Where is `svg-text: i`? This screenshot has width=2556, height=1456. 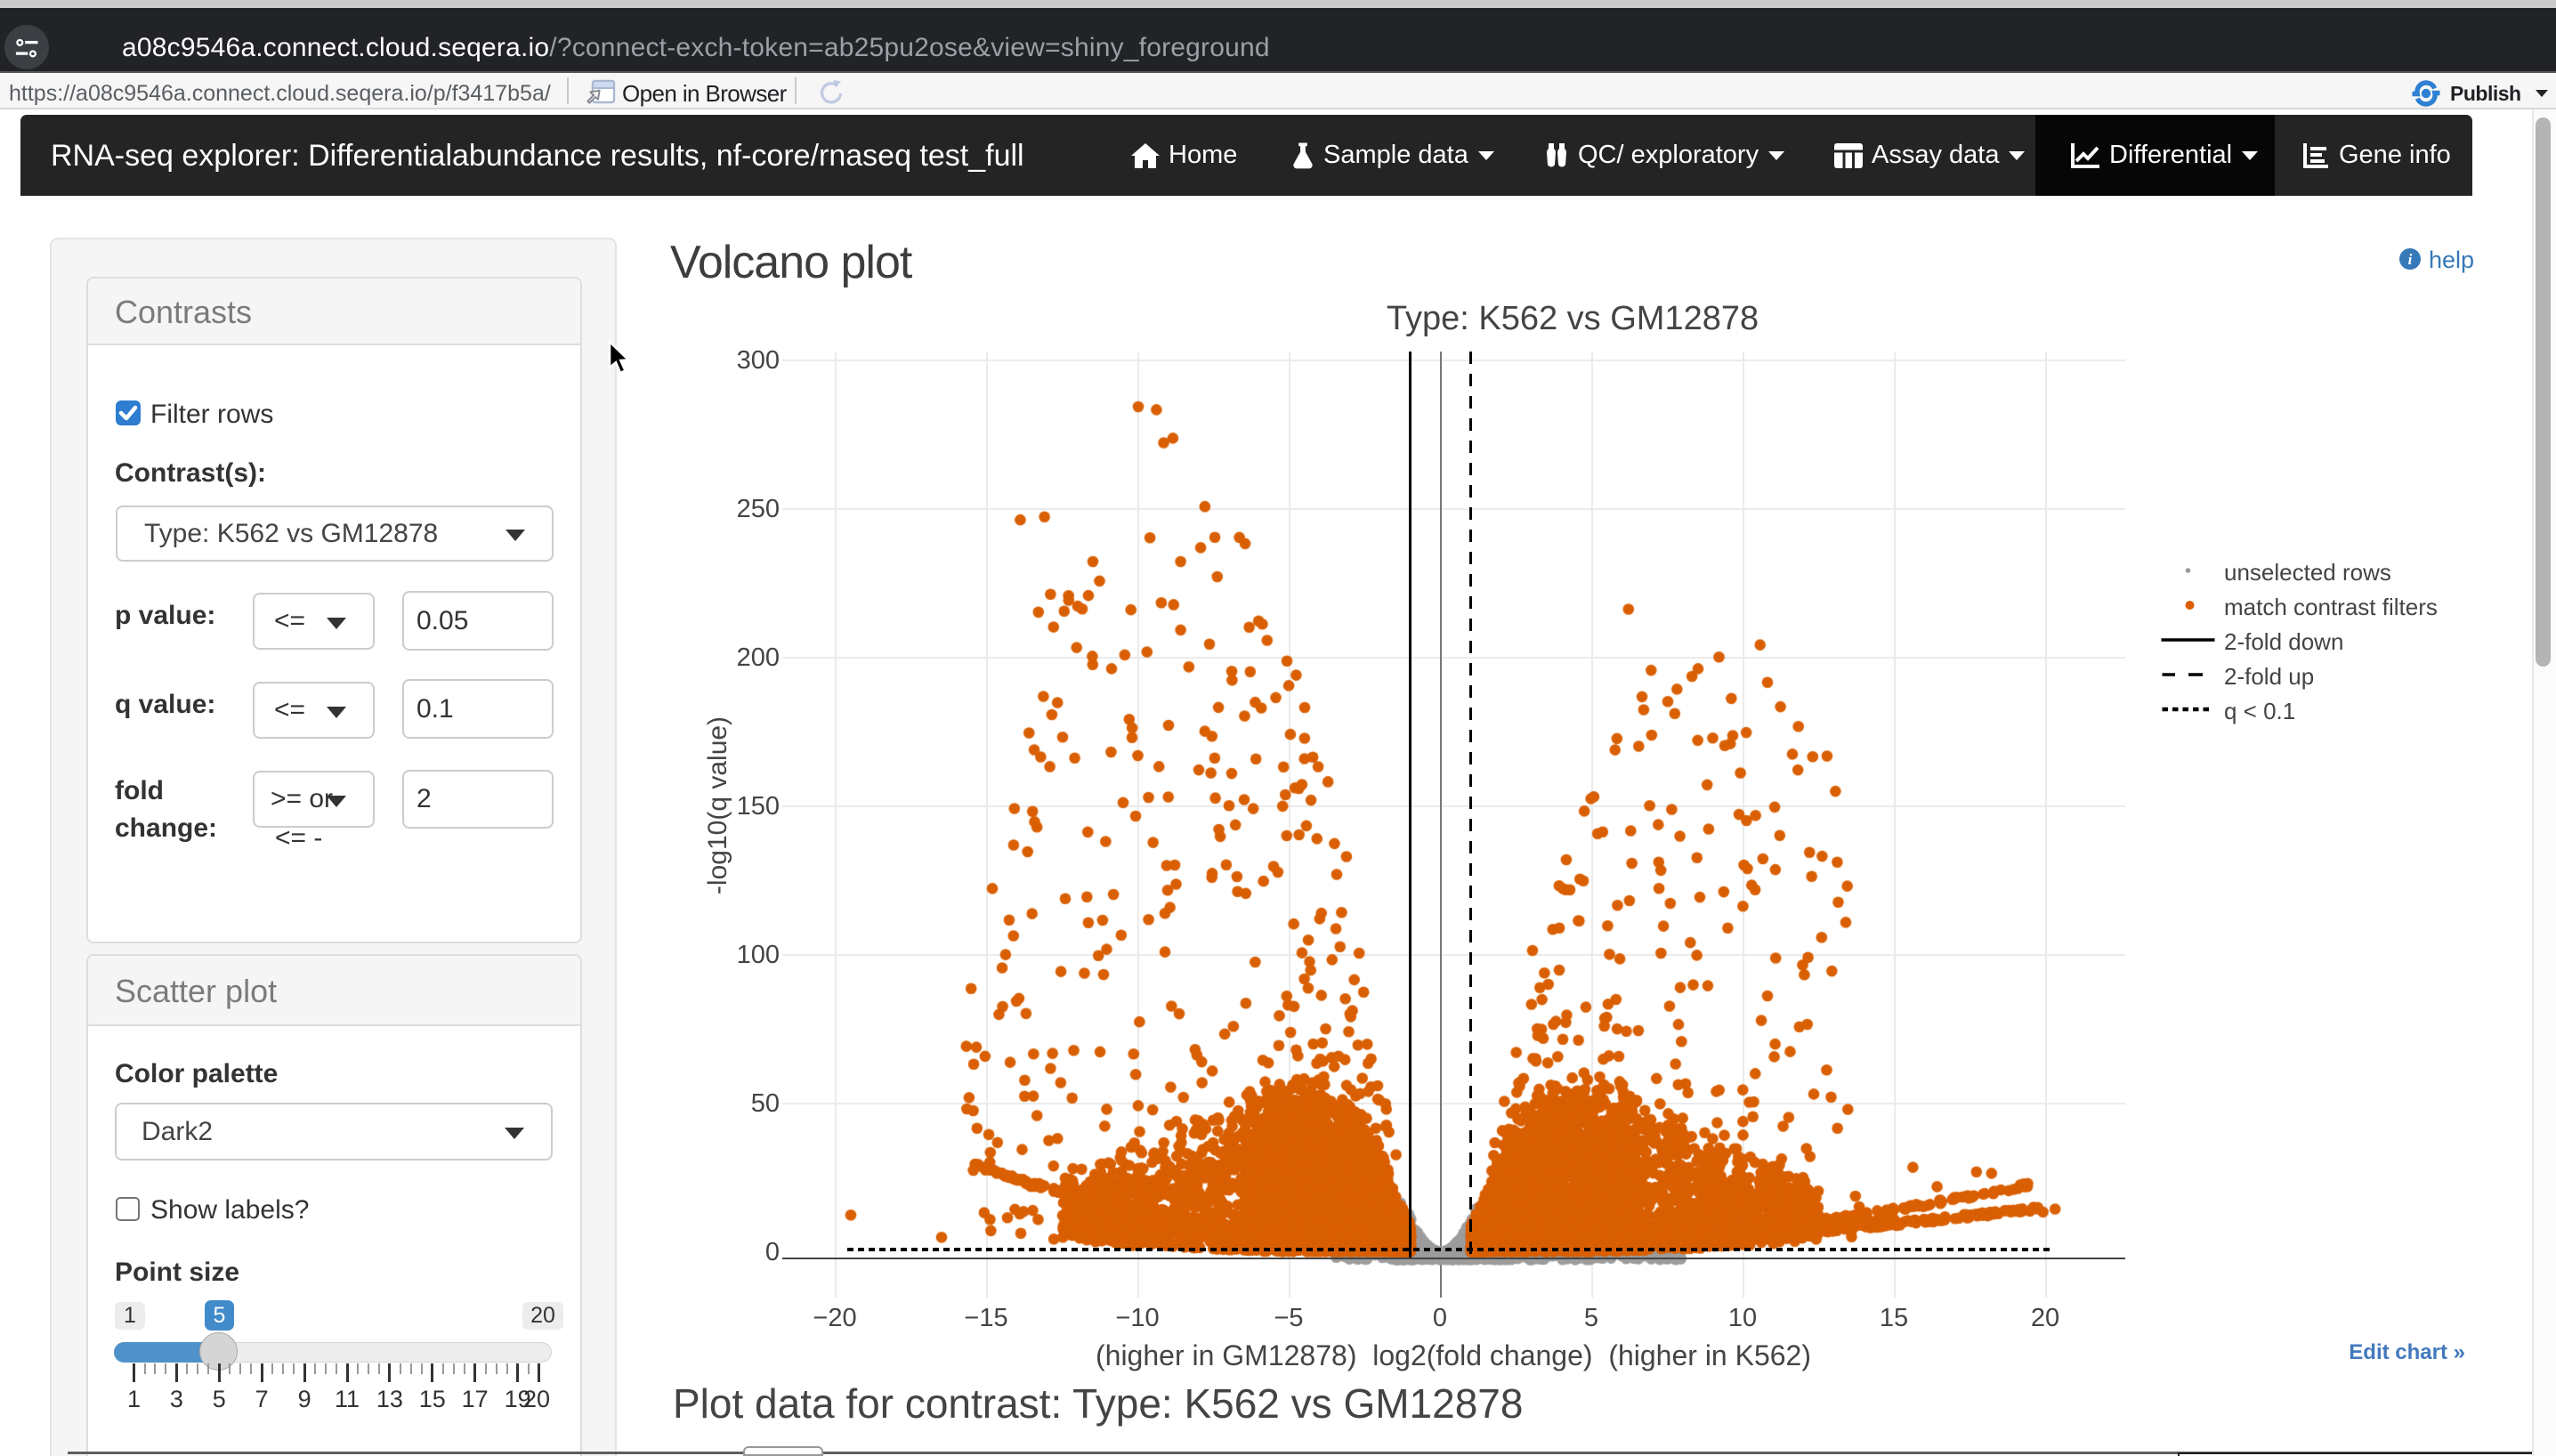
svg-text: i is located at coordinates (2410, 259).